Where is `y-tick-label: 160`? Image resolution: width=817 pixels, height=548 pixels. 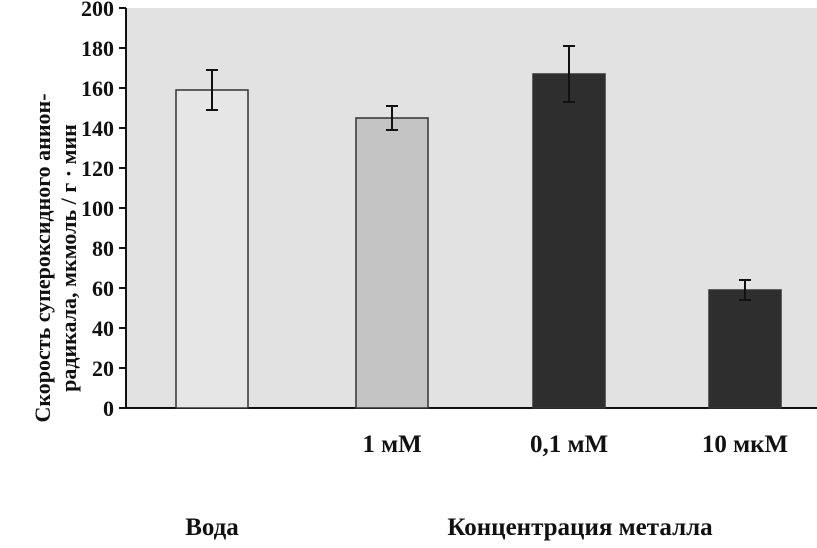 y-tick-label: 160 is located at coordinates (97, 88).